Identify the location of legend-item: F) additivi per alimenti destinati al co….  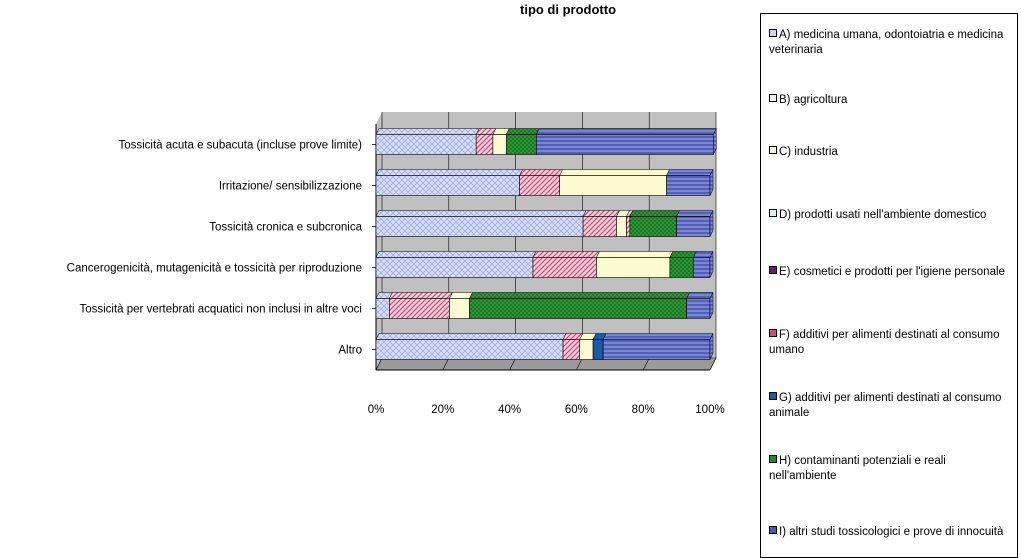
(891, 343).